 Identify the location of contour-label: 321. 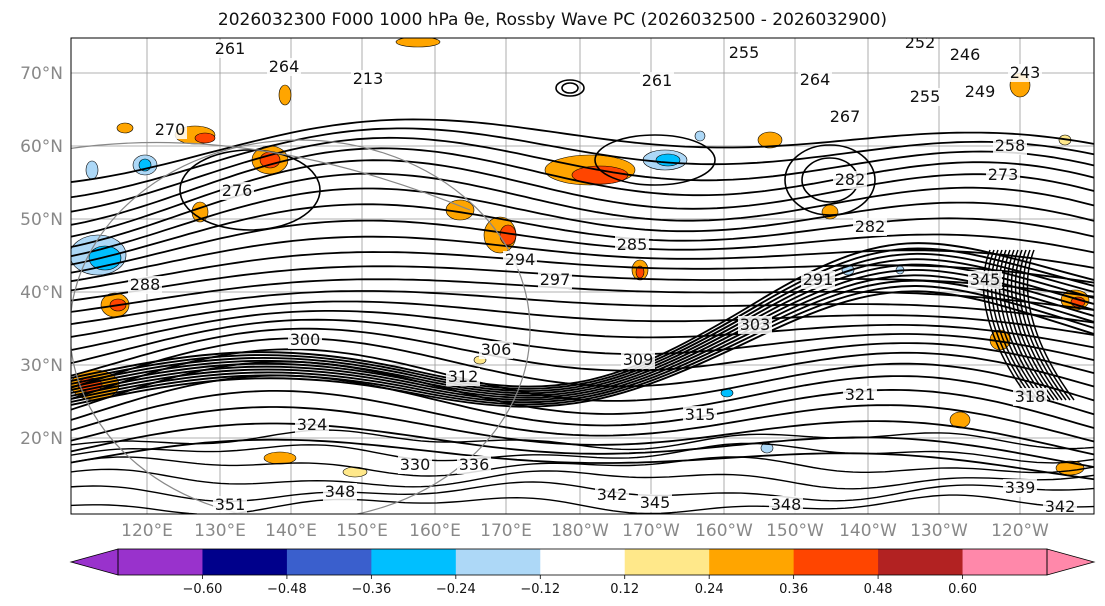
(860, 394).